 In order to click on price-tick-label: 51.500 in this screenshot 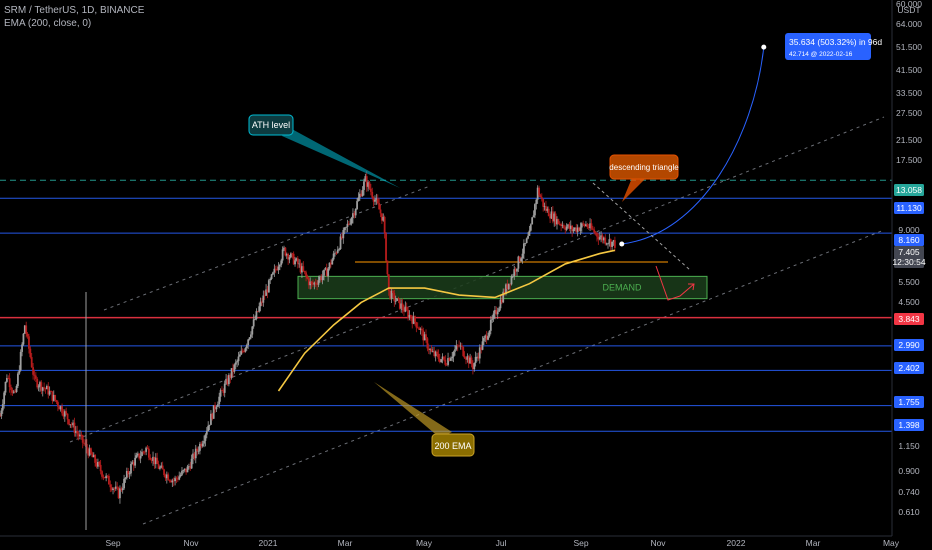, I will do `click(909, 47)`.